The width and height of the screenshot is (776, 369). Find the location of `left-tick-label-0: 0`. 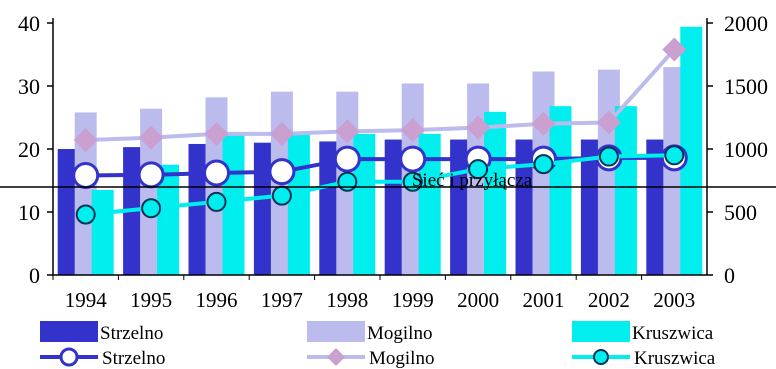

left-tick-label-0: 0 is located at coordinates (34, 275).